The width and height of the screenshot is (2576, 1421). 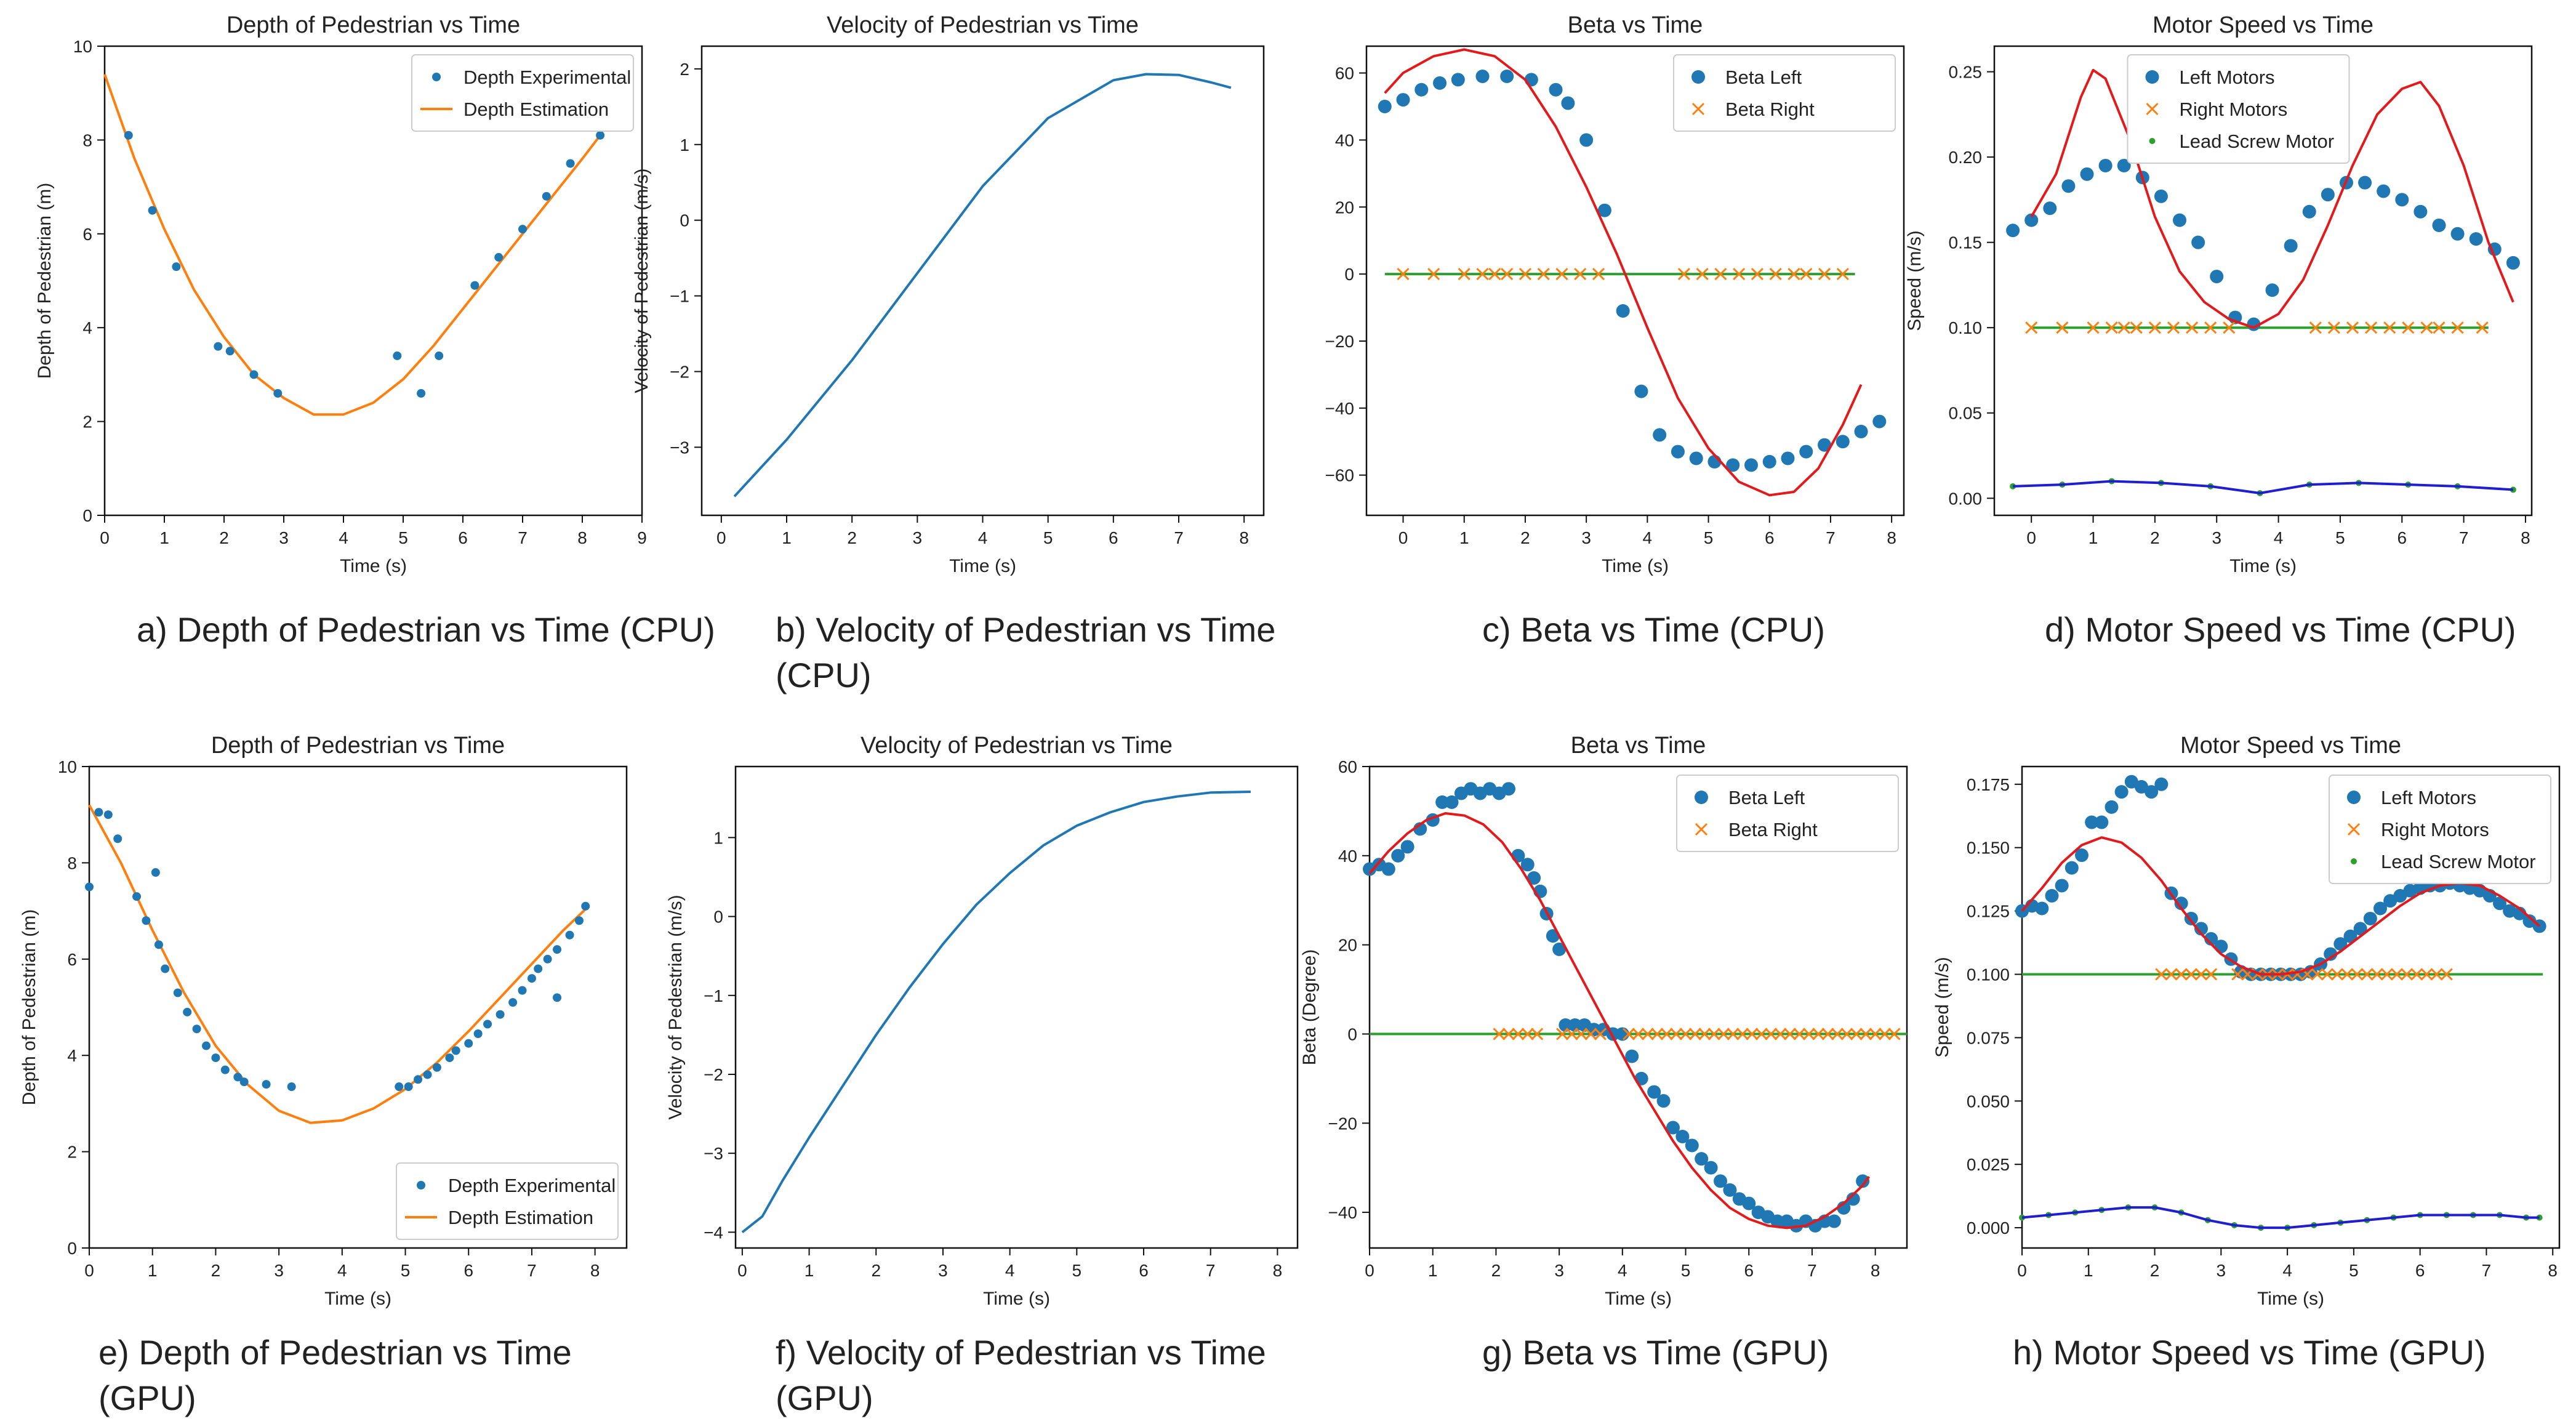 What do you see at coordinates (1211, 1270) in the screenshot?
I see `x-tick-label: 7` at bounding box center [1211, 1270].